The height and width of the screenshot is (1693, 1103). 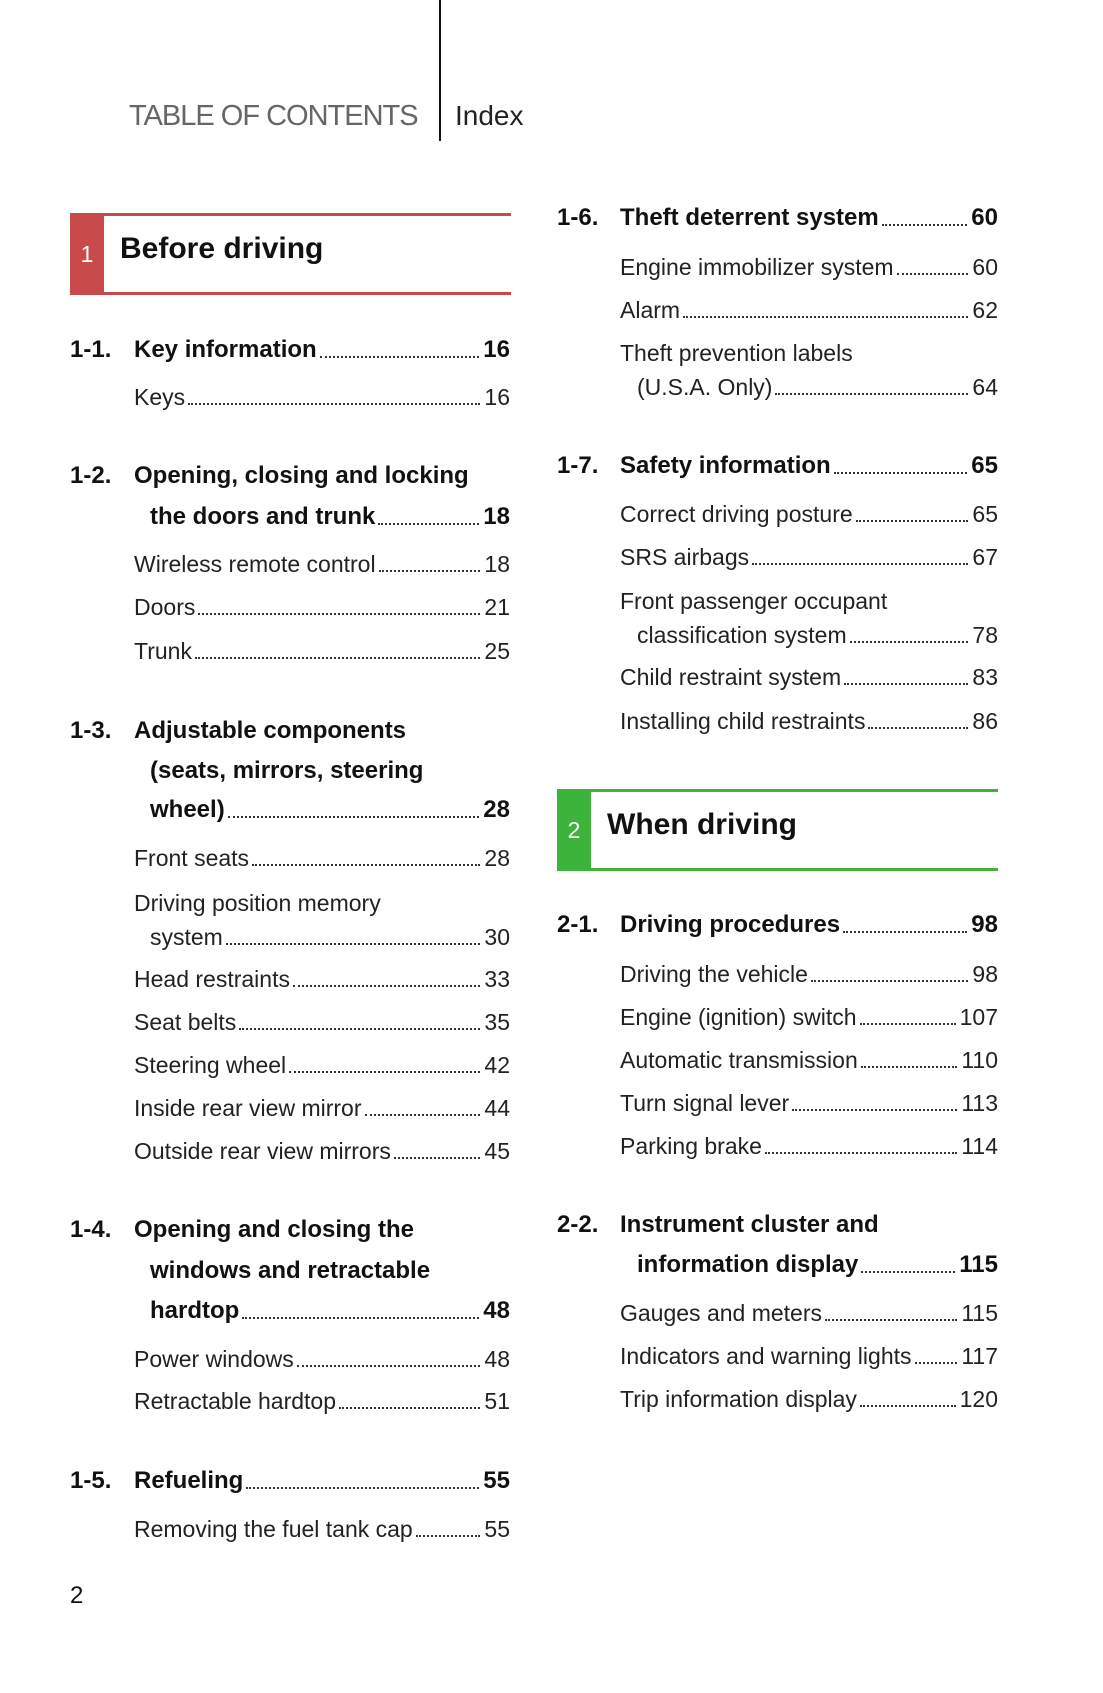 I want to click on page-ref: 114, so click(x=979, y=1146).